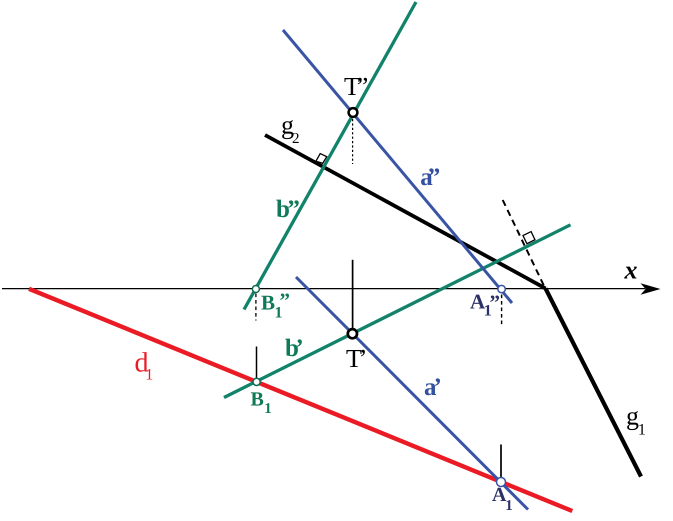  What do you see at coordinates (430, 177) in the screenshot?
I see `svg-text: a”` at bounding box center [430, 177].